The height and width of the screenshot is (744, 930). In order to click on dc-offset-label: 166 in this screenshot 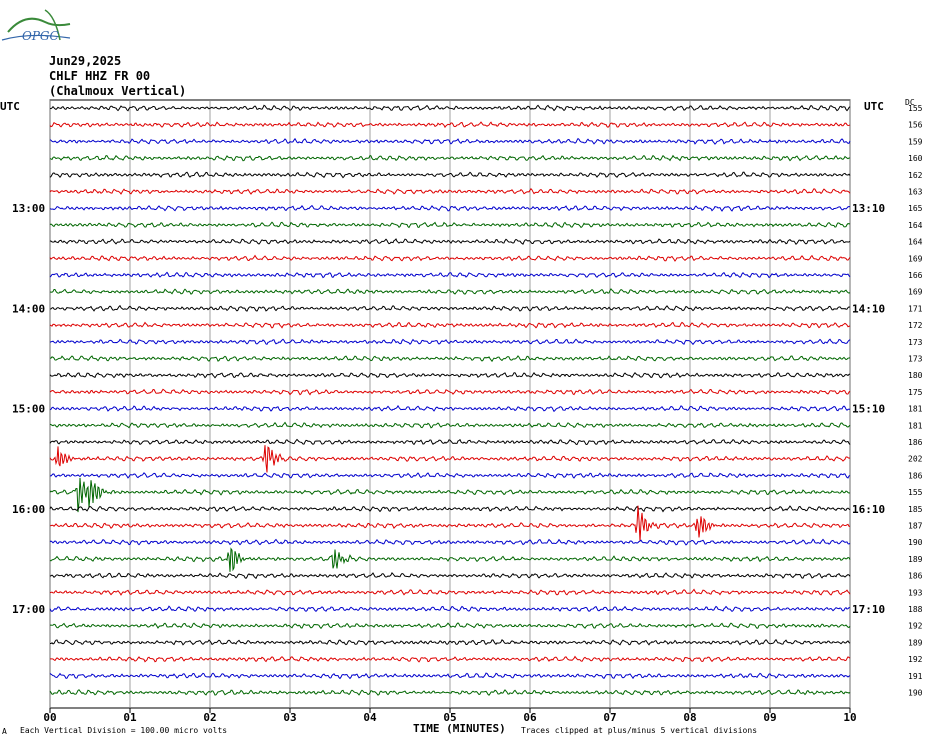, I will do `click(915, 275)`.